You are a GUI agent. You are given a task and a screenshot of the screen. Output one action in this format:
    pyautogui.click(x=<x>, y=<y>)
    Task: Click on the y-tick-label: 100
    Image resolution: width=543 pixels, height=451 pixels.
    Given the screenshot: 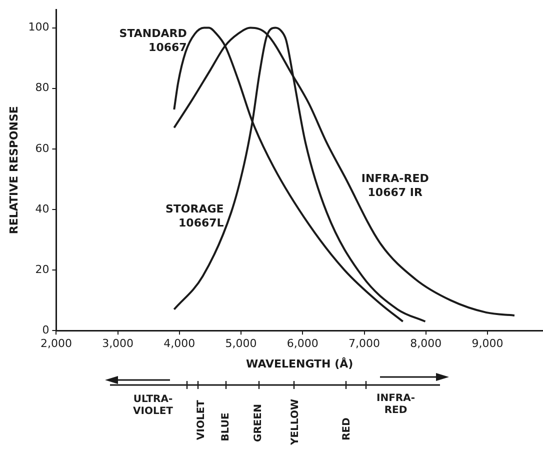 What is the action you would take?
    pyautogui.click(x=39, y=27)
    